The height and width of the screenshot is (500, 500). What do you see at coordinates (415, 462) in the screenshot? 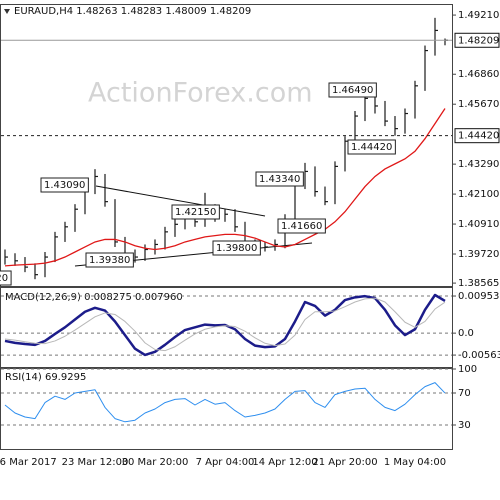
I see `x-tick-label: 1 May 04:00` at bounding box center [415, 462].